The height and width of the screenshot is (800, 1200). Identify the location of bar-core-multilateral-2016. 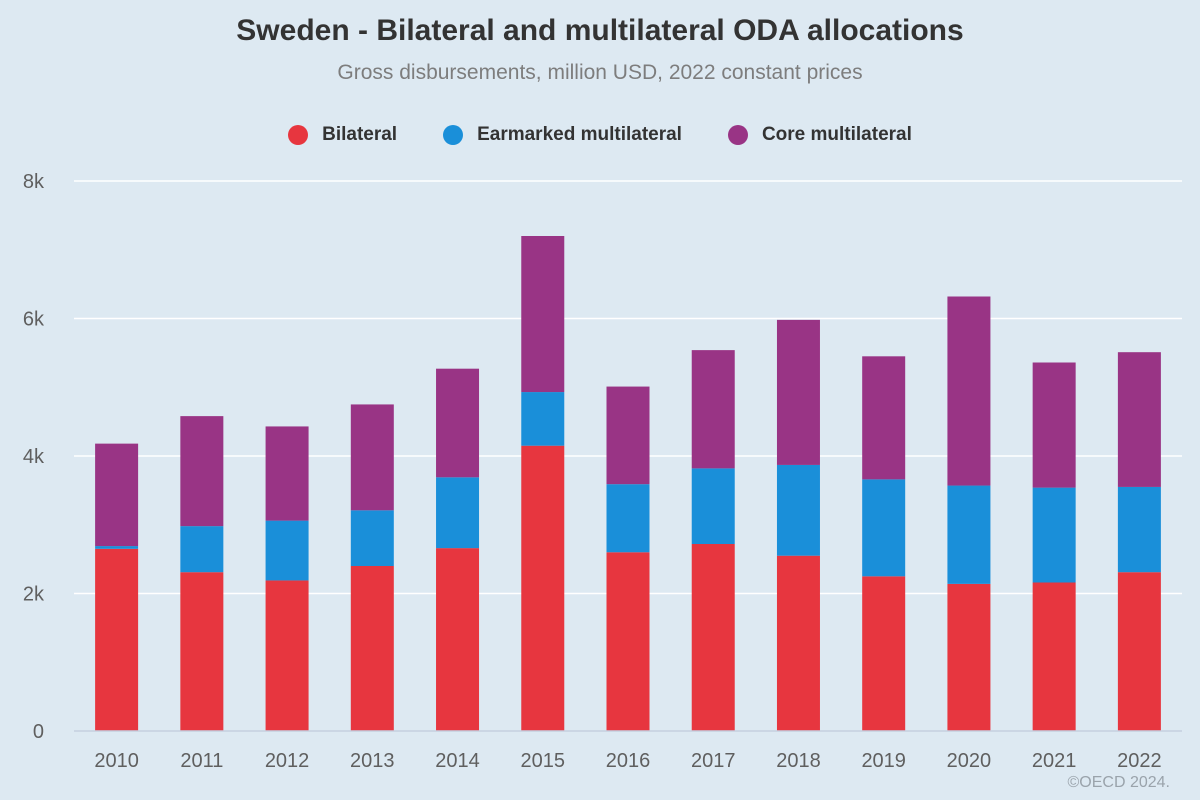
(628, 435).